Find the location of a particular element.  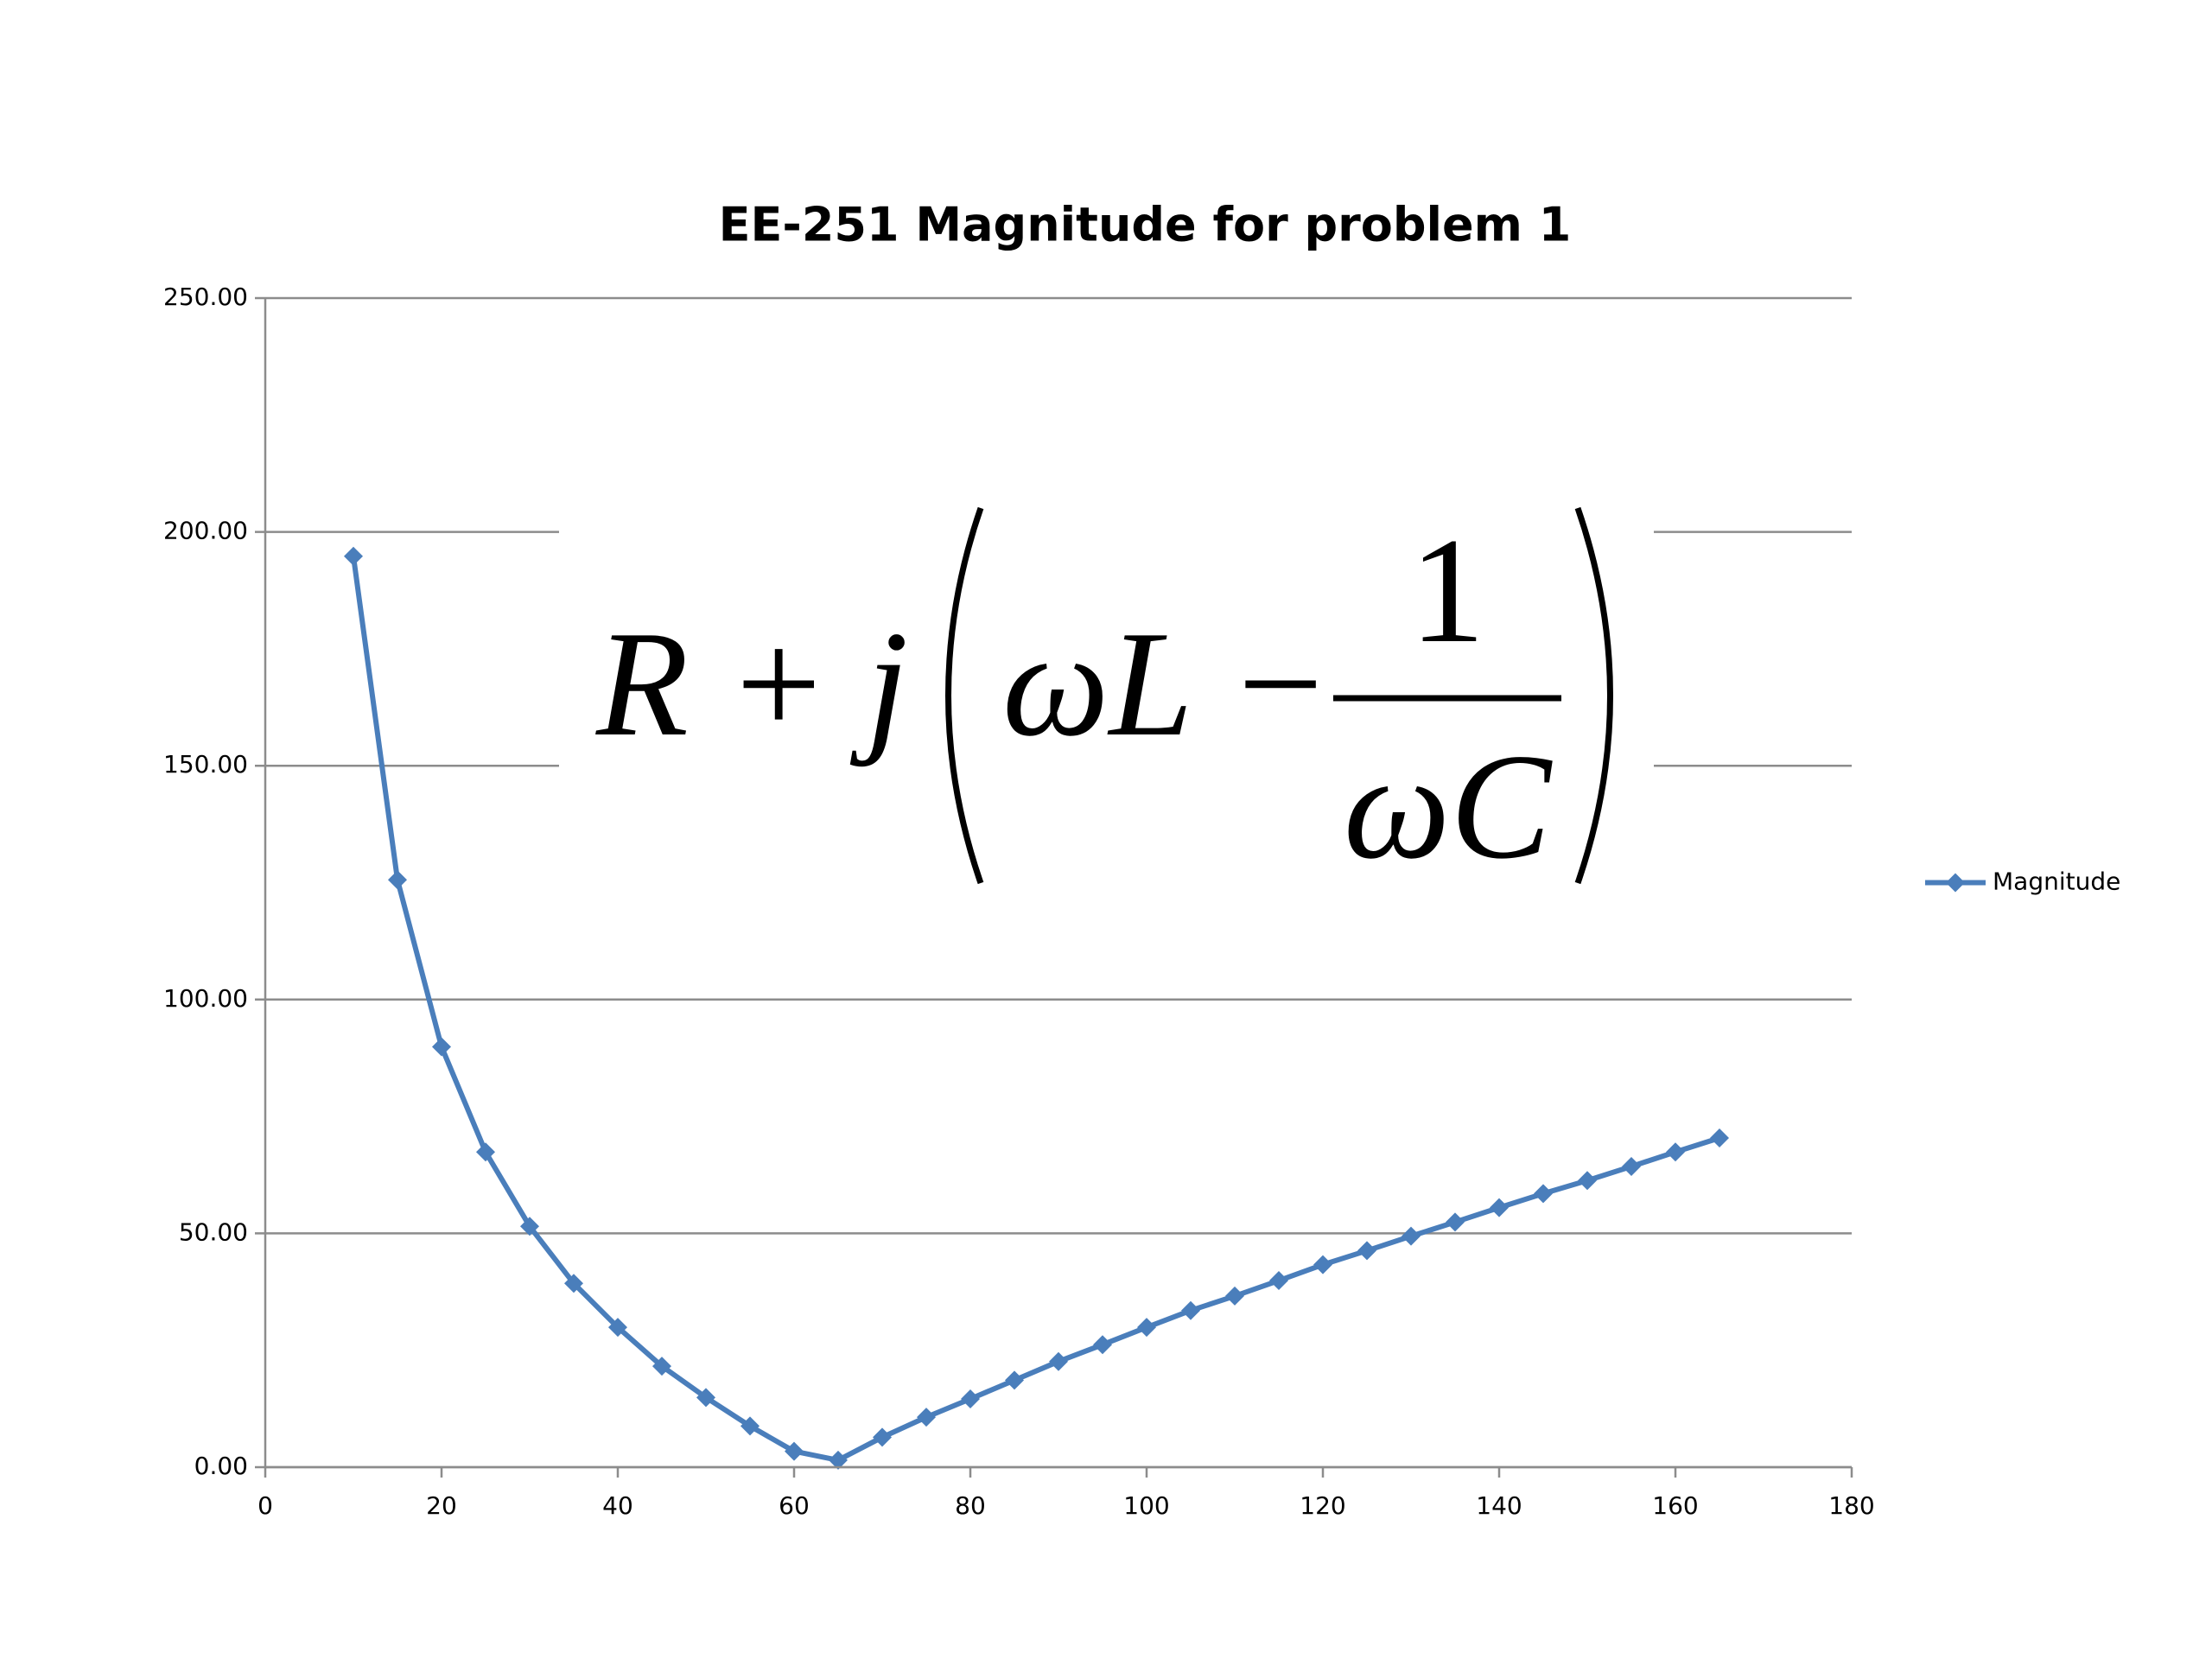

y-tick-label: 50.00 is located at coordinates (213, 1231).